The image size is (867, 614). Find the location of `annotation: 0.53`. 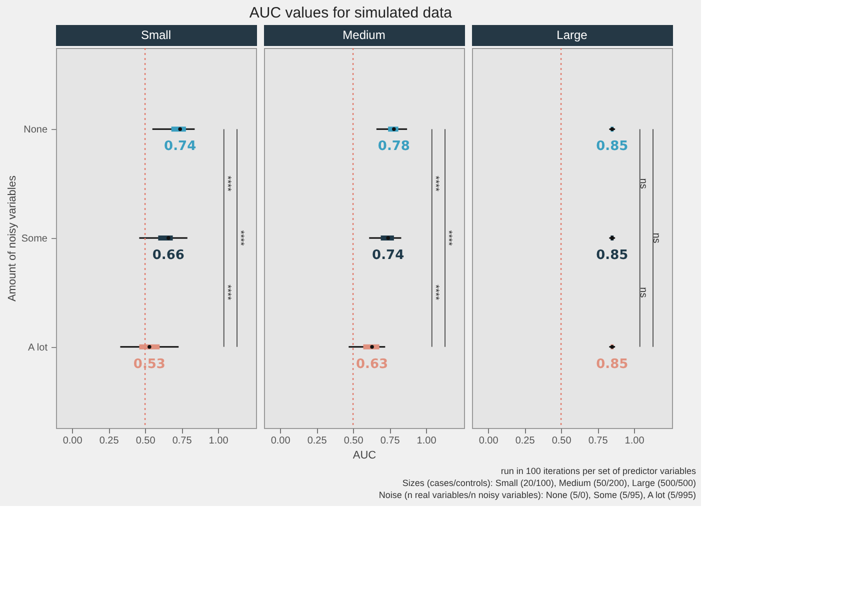

annotation: 0.53 is located at coordinates (149, 364).